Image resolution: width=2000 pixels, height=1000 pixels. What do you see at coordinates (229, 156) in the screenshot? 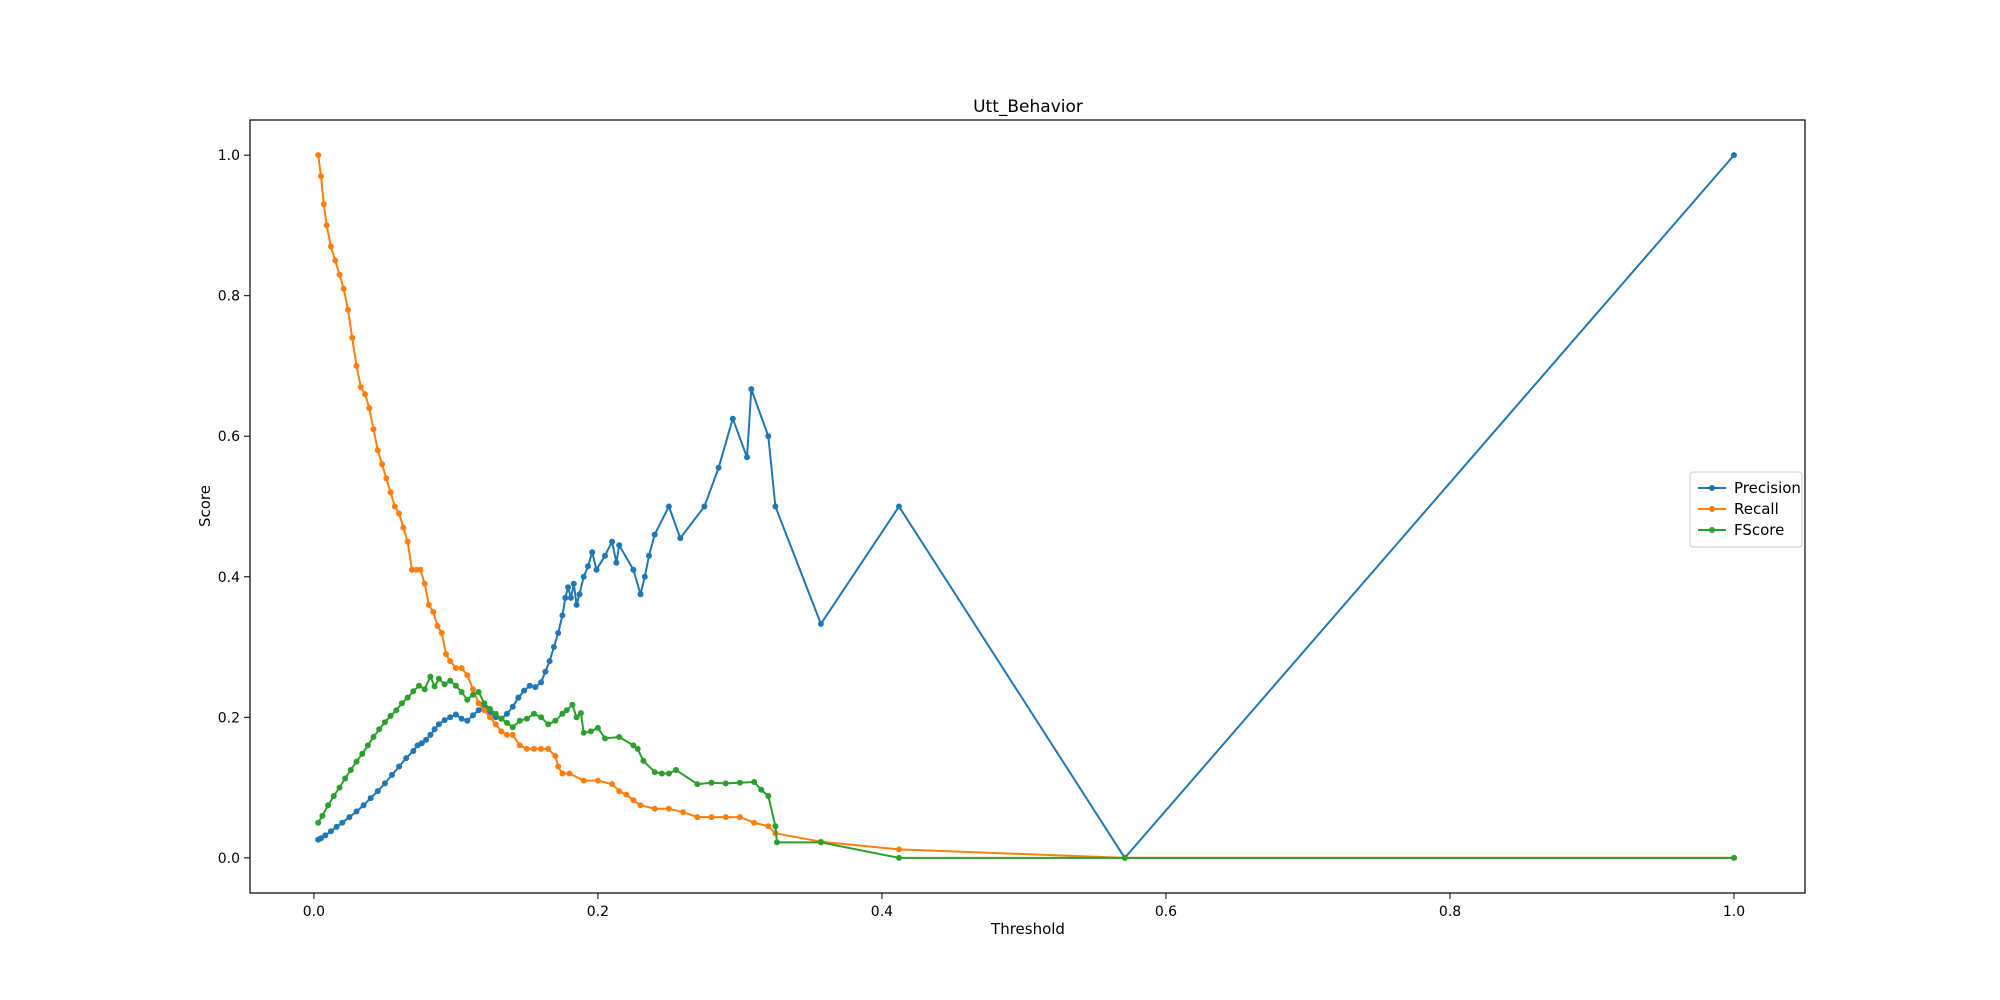
I see `y-tick-label: 1.0` at bounding box center [229, 156].